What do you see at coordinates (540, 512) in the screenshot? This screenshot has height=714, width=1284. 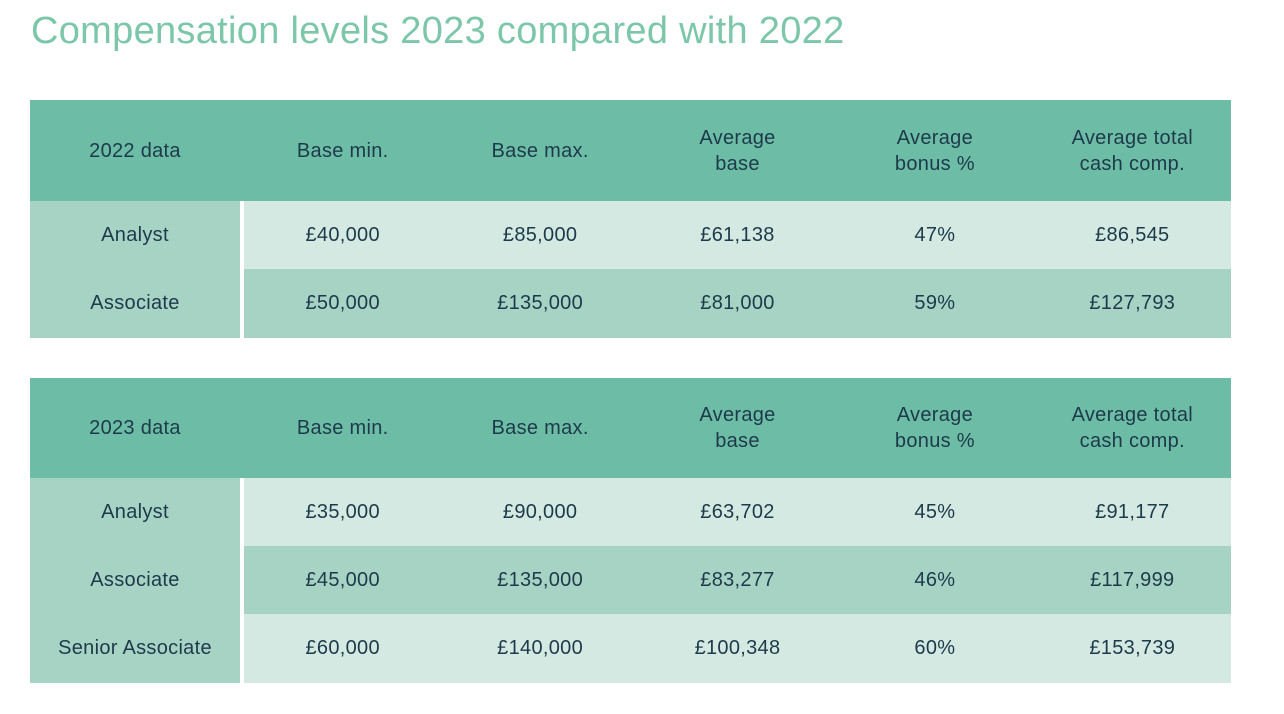 I see `cell-base-max: £90,000` at bounding box center [540, 512].